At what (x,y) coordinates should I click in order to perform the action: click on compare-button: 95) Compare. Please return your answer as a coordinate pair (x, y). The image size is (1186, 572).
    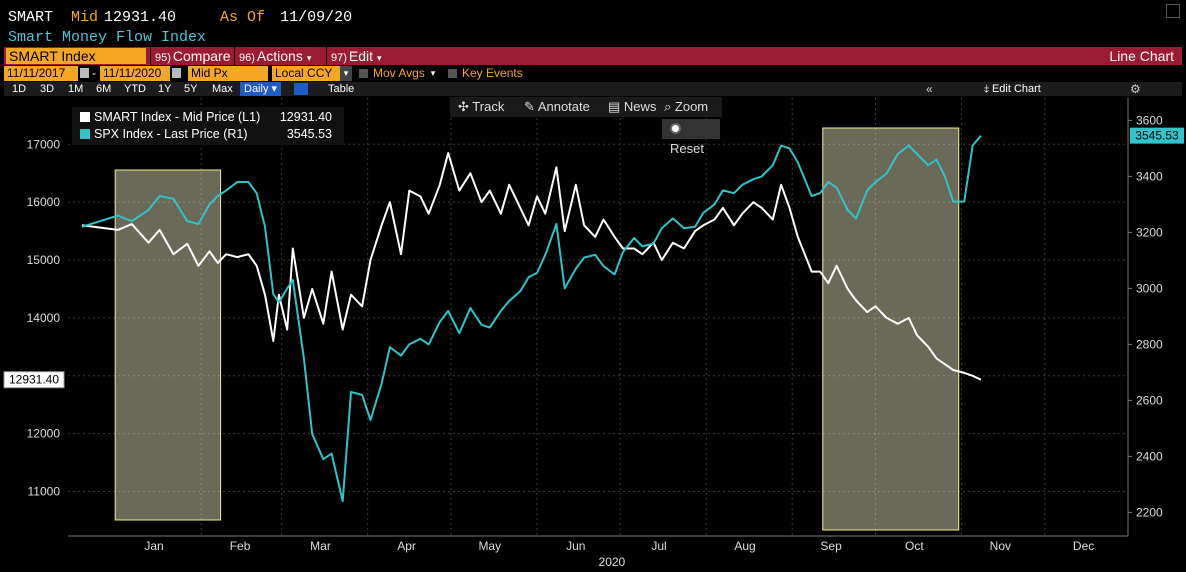
    Looking at the image, I should click on (193, 56).